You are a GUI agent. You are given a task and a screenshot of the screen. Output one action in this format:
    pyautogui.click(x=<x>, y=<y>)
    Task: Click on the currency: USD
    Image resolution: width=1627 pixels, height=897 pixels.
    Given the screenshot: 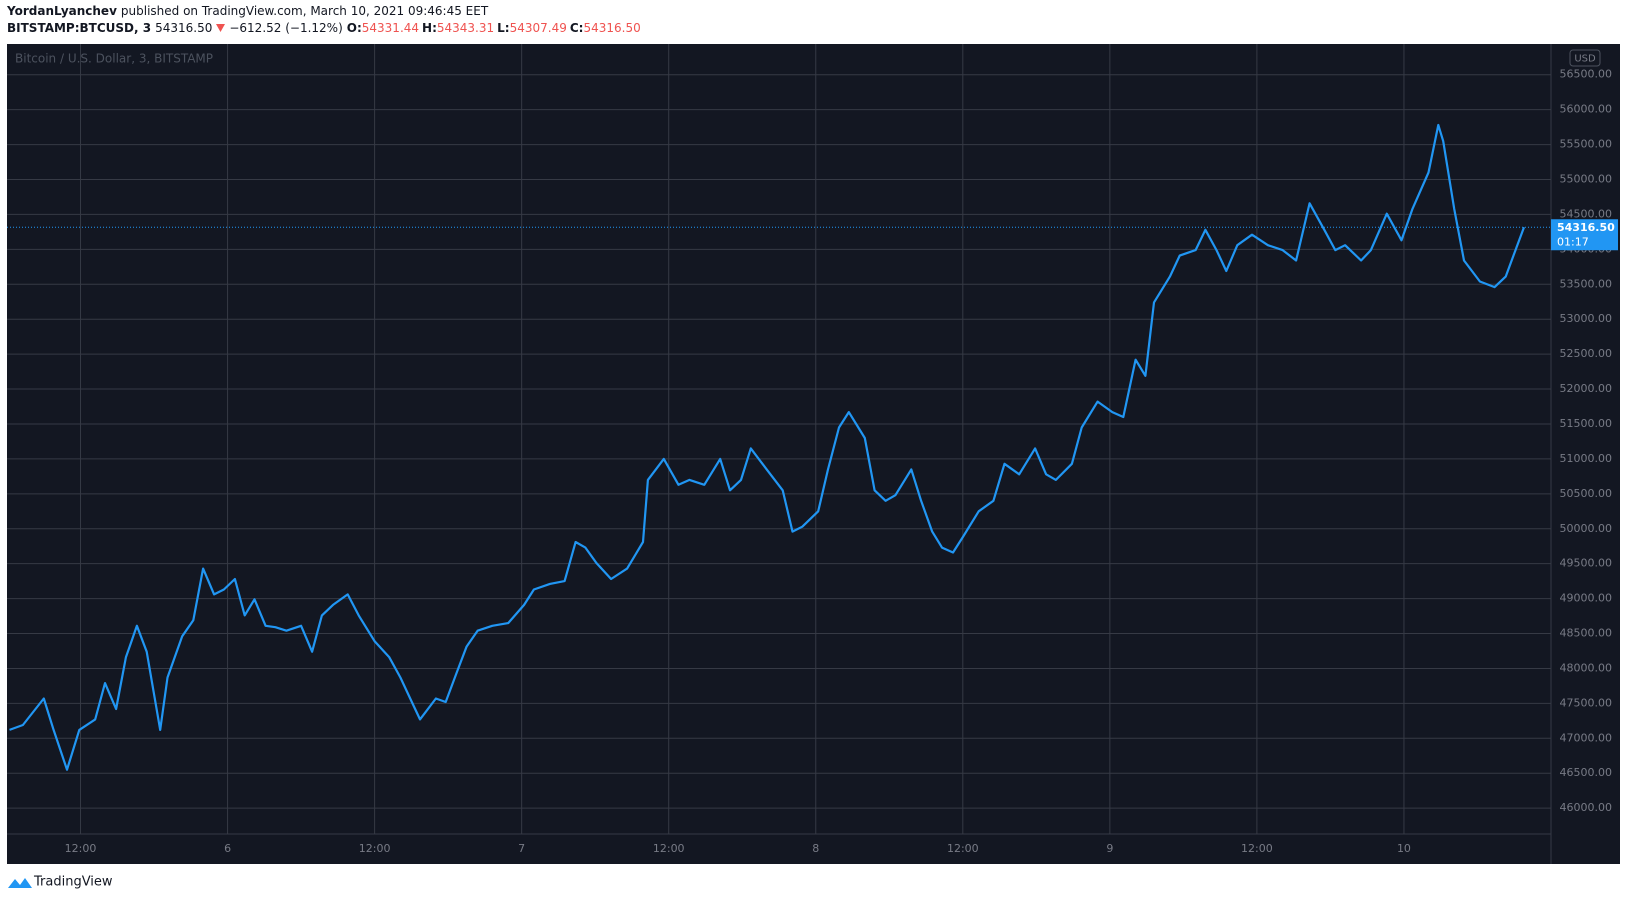 What is the action you would take?
    pyautogui.click(x=1585, y=59)
    